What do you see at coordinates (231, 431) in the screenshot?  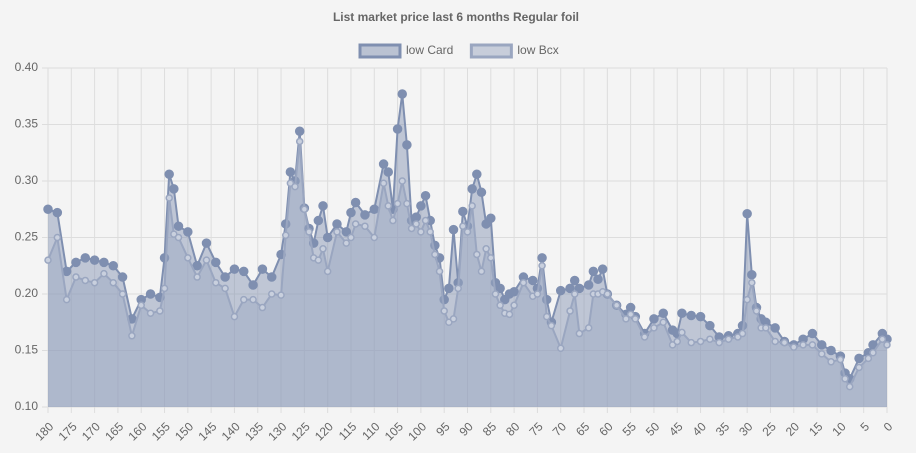 I see `x-tick-label: 140` at bounding box center [231, 431].